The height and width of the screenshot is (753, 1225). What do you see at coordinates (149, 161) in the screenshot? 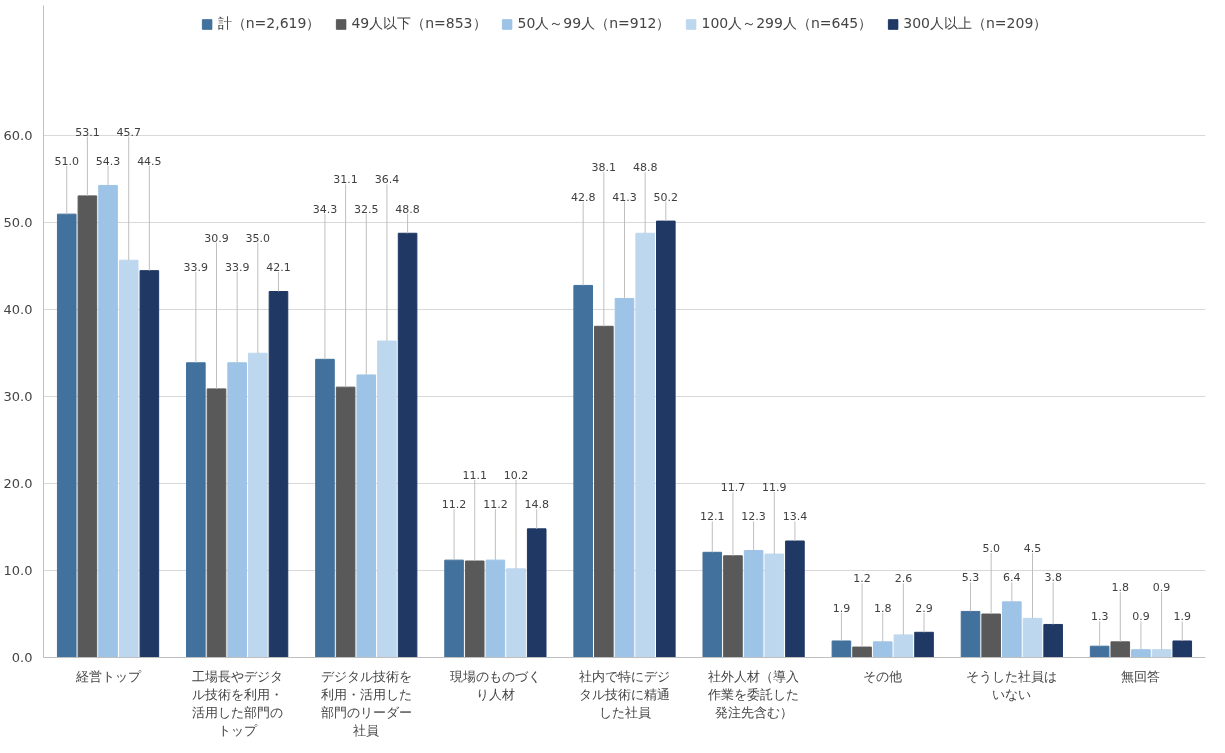
I see `data-label: 44.5` at bounding box center [149, 161].